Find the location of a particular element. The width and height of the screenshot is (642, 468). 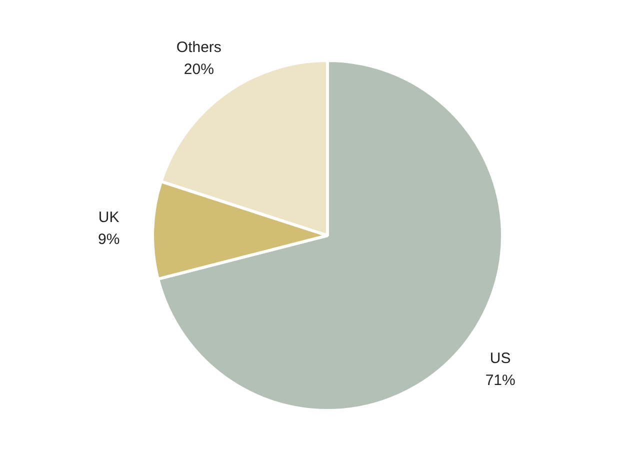

data-label: 71% is located at coordinates (500, 381).